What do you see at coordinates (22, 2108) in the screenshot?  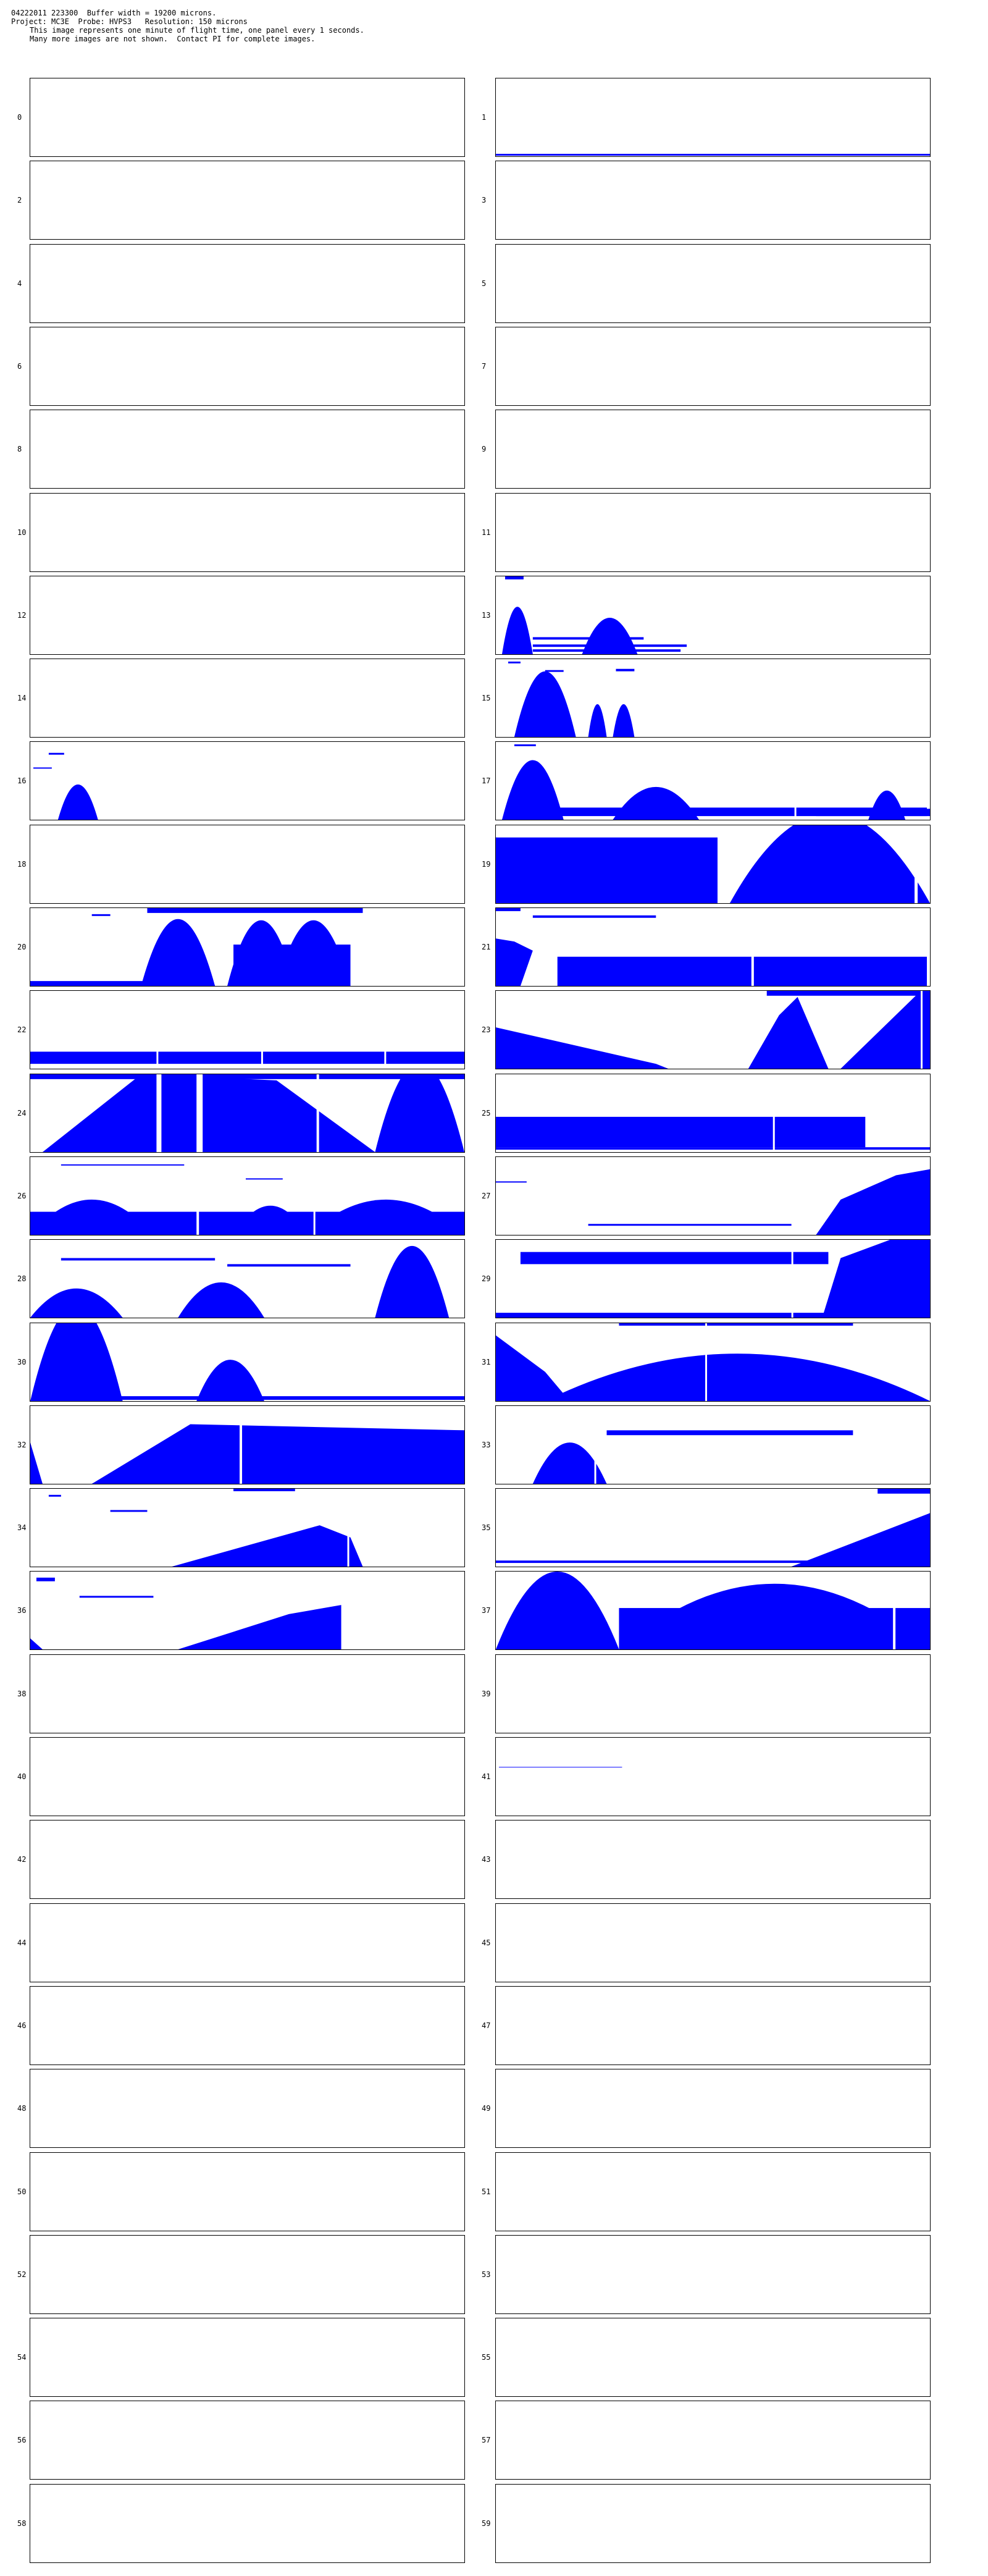 I see `panel-label-48: 48` at bounding box center [22, 2108].